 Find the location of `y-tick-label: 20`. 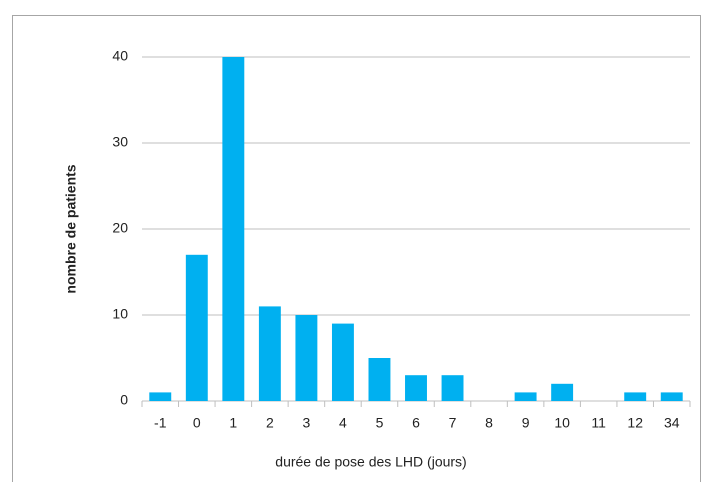

y-tick-label: 20 is located at coordinates (120, 228).